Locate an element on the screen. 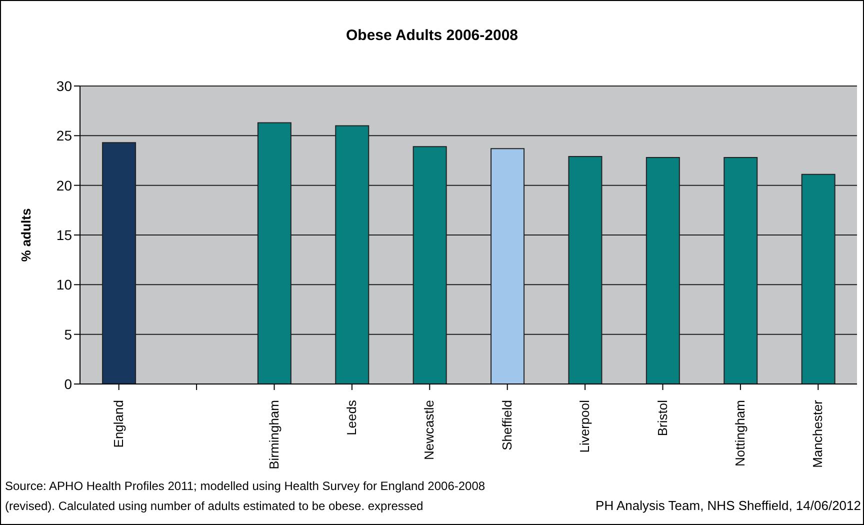 This screenshot has width=864, height=525. y-tick-label: 25 is located at coordinates (64, 136).